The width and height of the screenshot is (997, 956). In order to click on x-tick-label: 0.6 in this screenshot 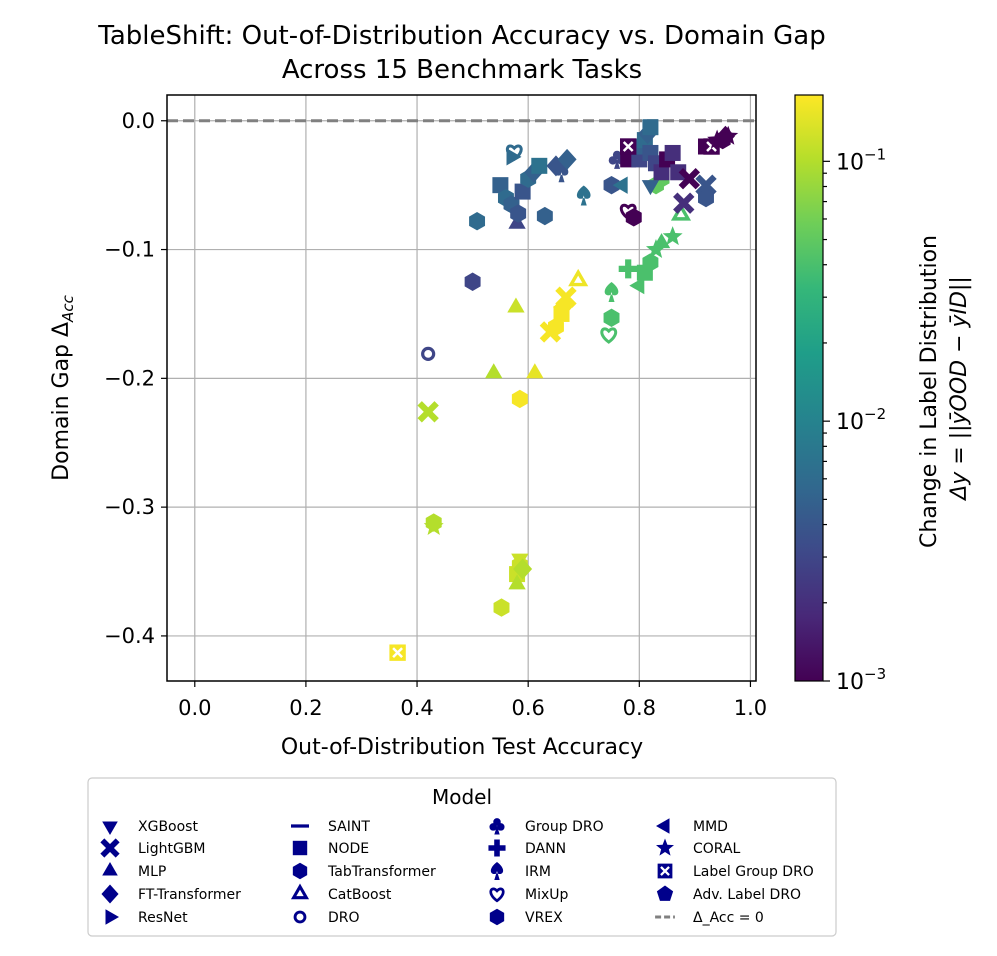, I will do `click(527, 708)`.